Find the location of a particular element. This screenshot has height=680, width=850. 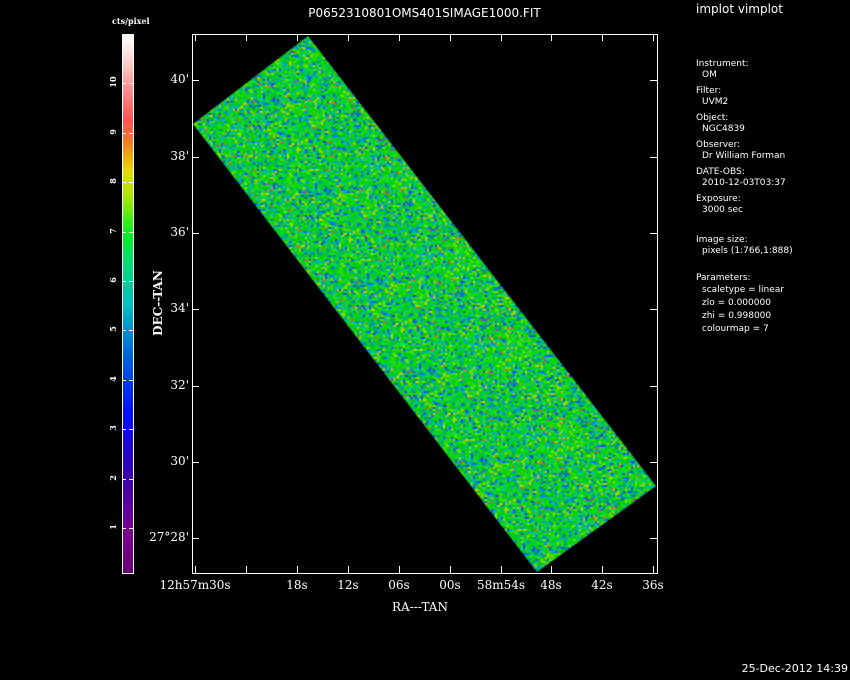

colorbar-tick-label: 7 is located at coordinates (113, 230).